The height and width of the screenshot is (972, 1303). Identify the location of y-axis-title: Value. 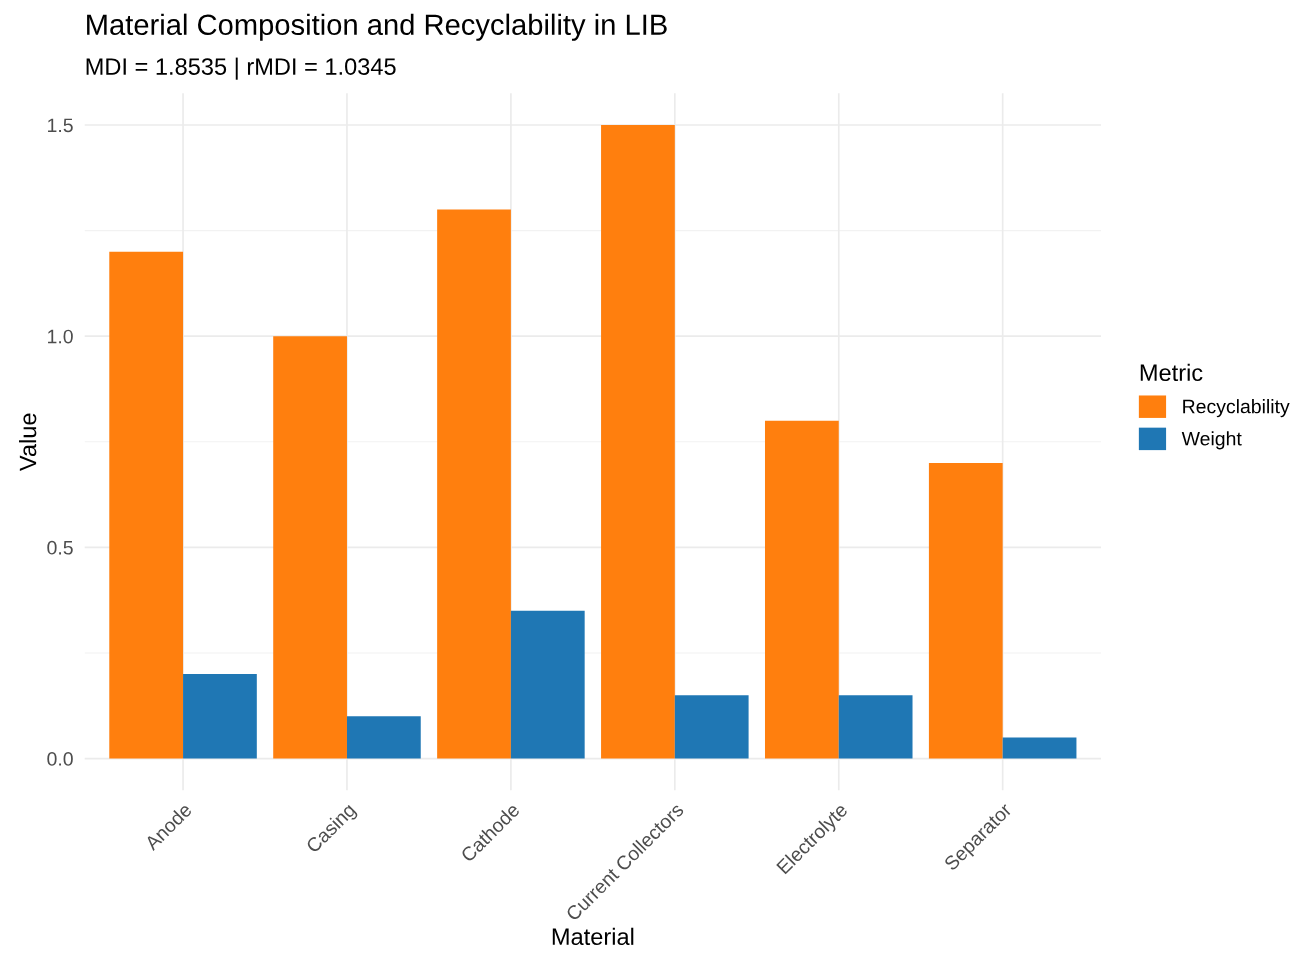
(27, 442).